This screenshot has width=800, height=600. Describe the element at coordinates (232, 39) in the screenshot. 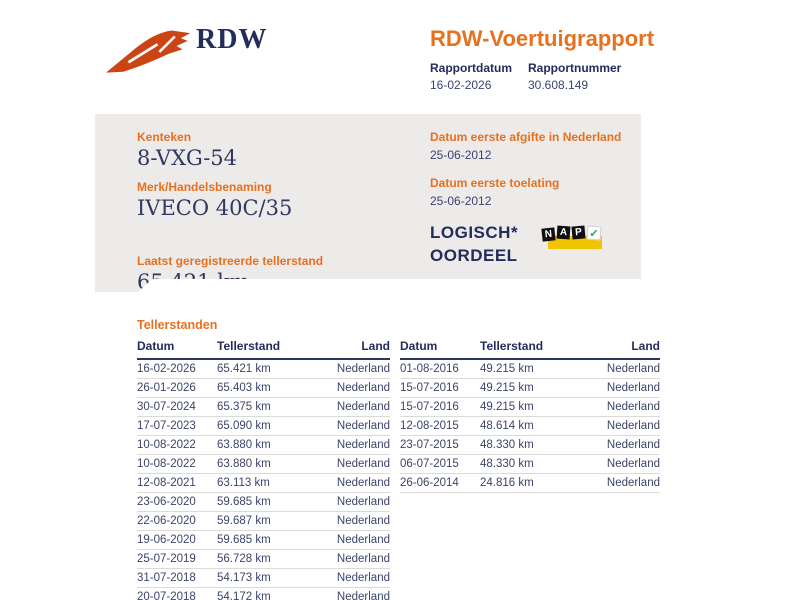

I see `rdw-logo-text: RDW` at that location.